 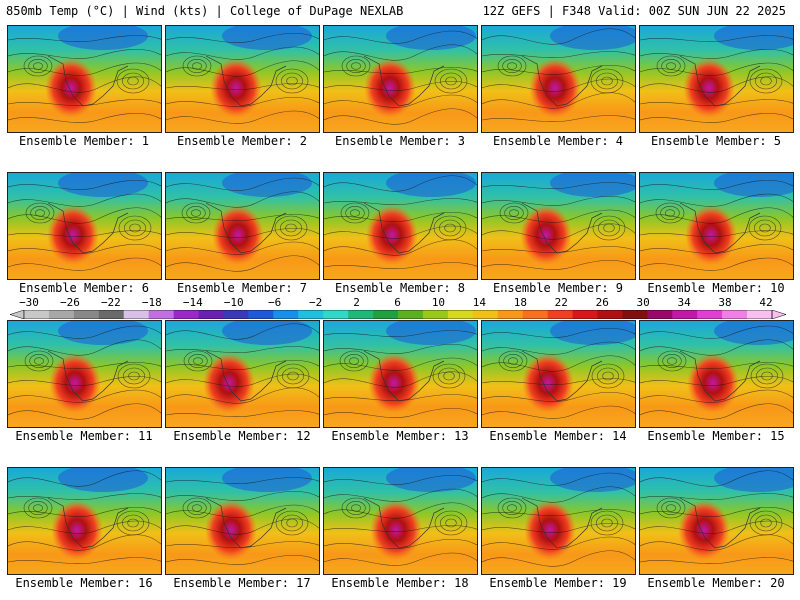 I want to click on ensemble-member-label: Ensemble Member: 3, so click(x=400, y=141).